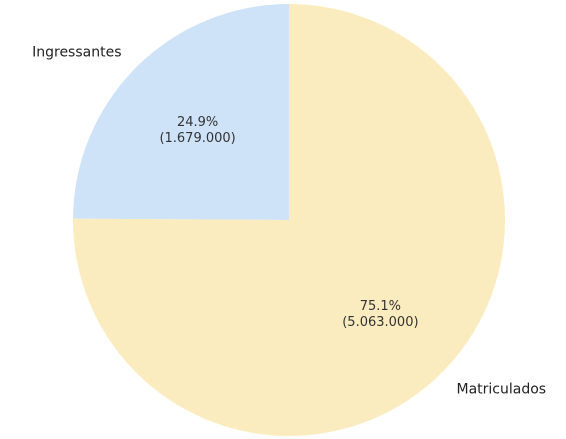  Describe the element at coordinates (76, 53) in the screenshot. I see `slice-category-label: Ingressantes` at that location.